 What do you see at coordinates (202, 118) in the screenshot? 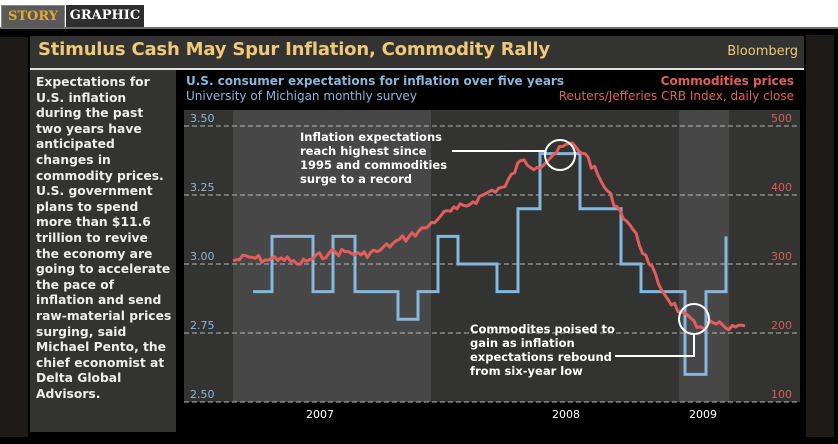
I see `left-tick-label: 3.50` at bounding box center [202, 118].